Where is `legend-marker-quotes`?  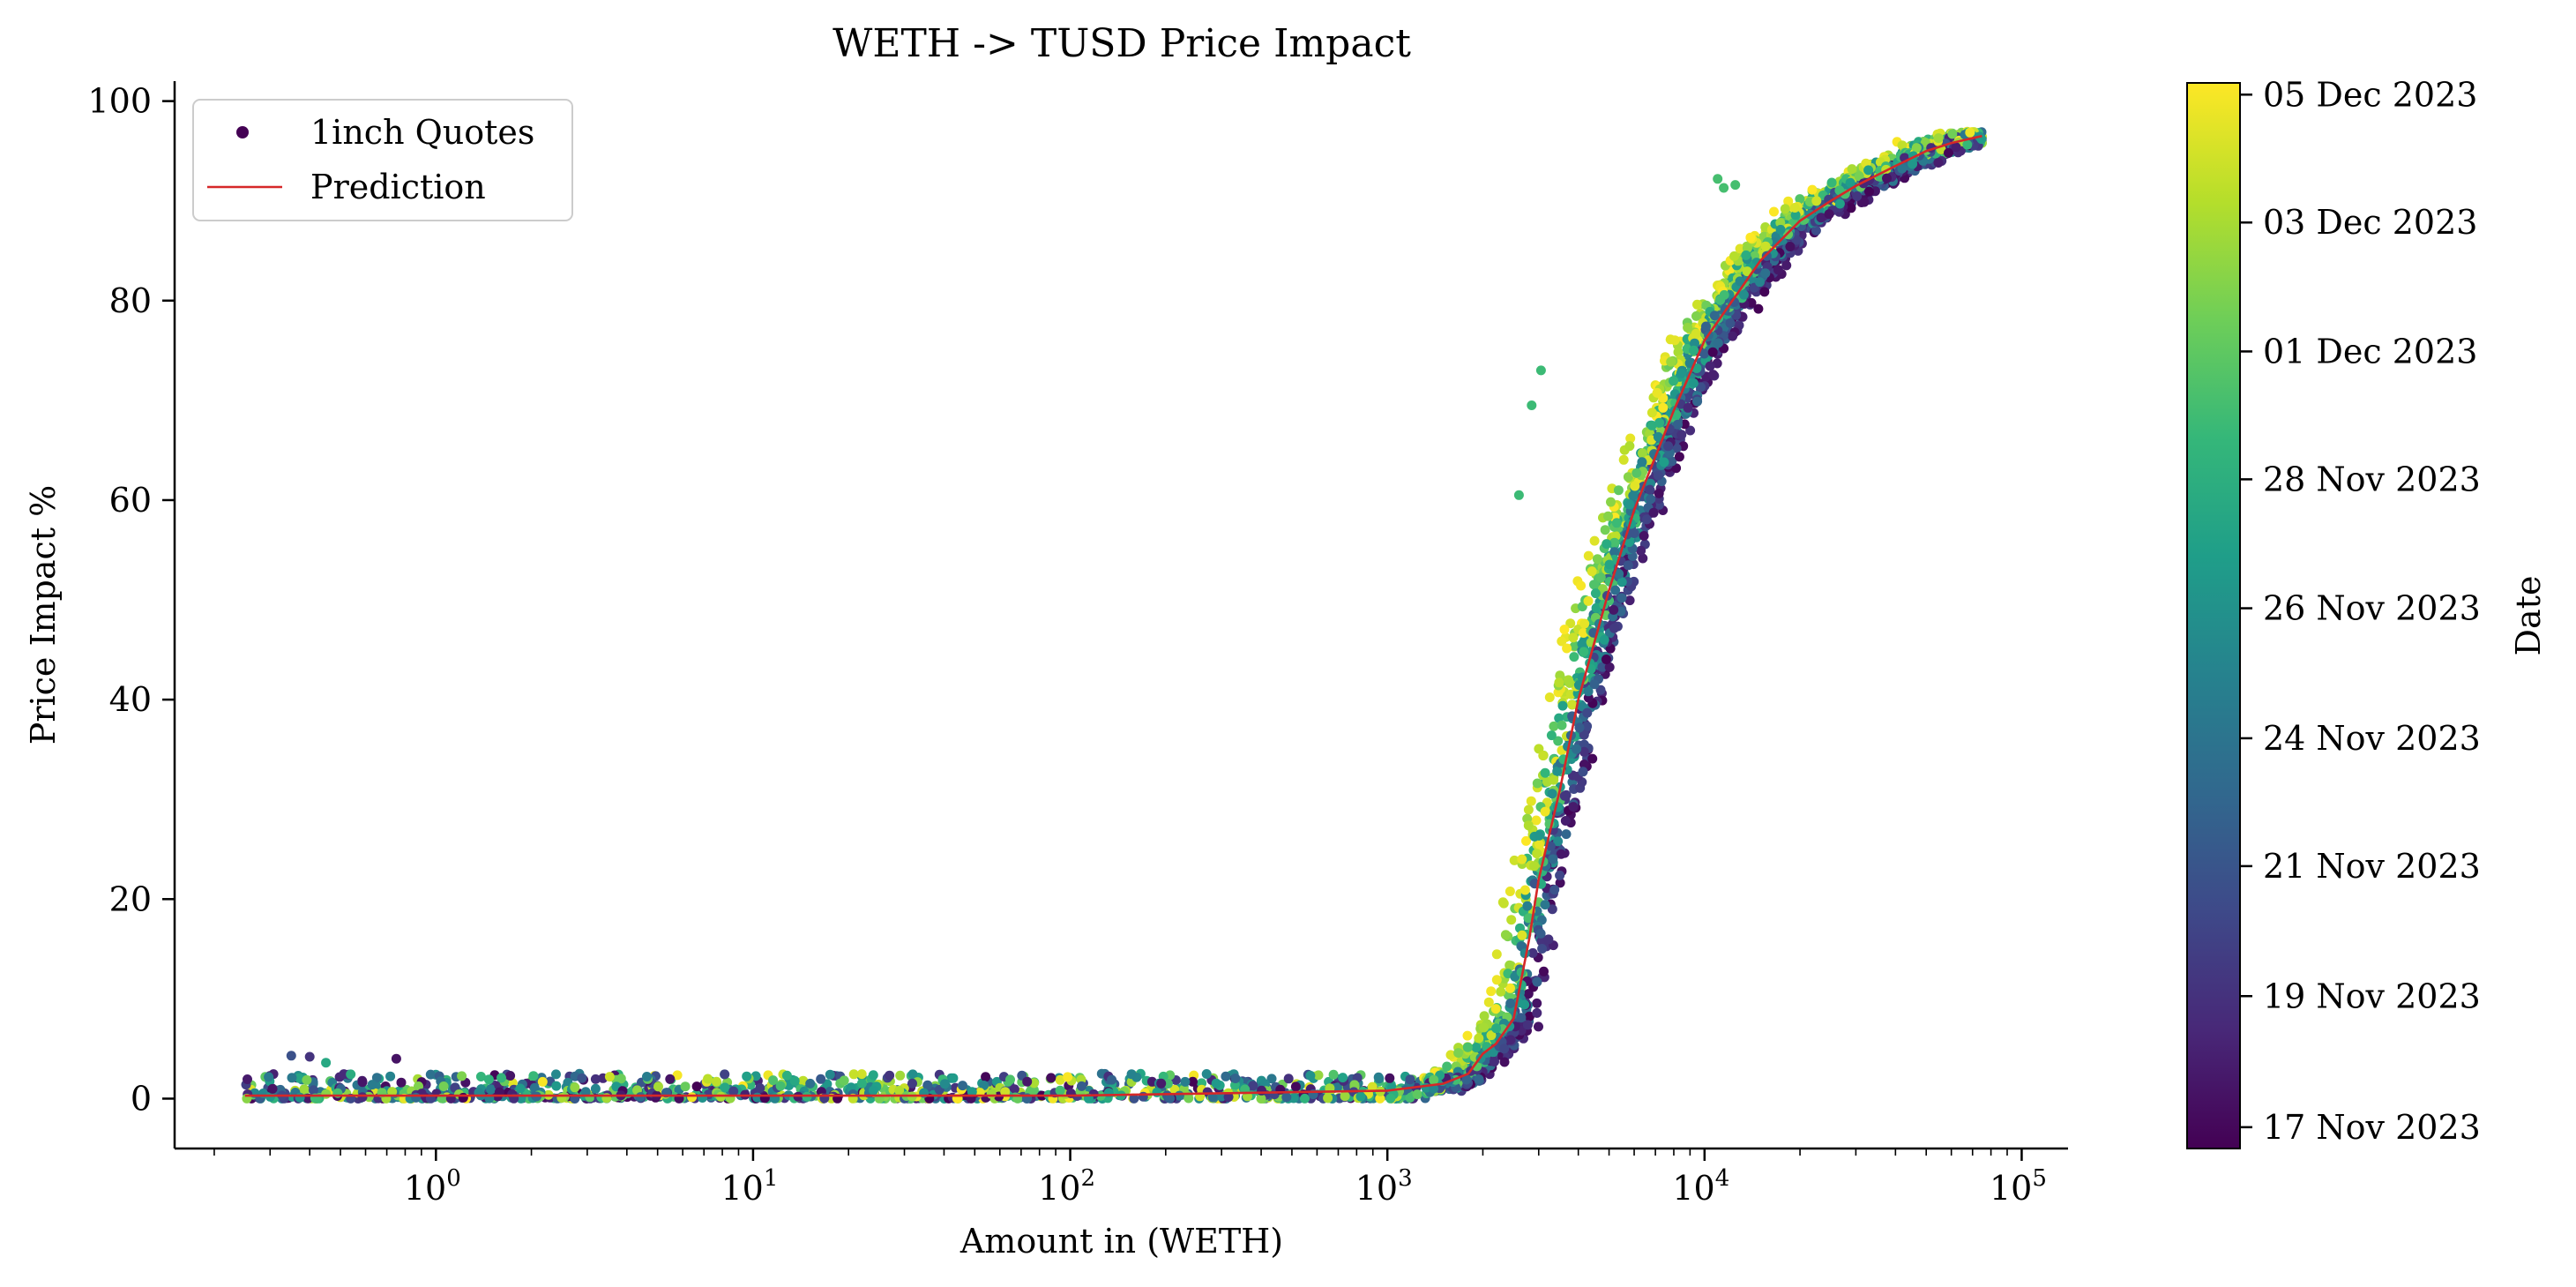
legend-marker-quotes is located at coordinates (242, 132).